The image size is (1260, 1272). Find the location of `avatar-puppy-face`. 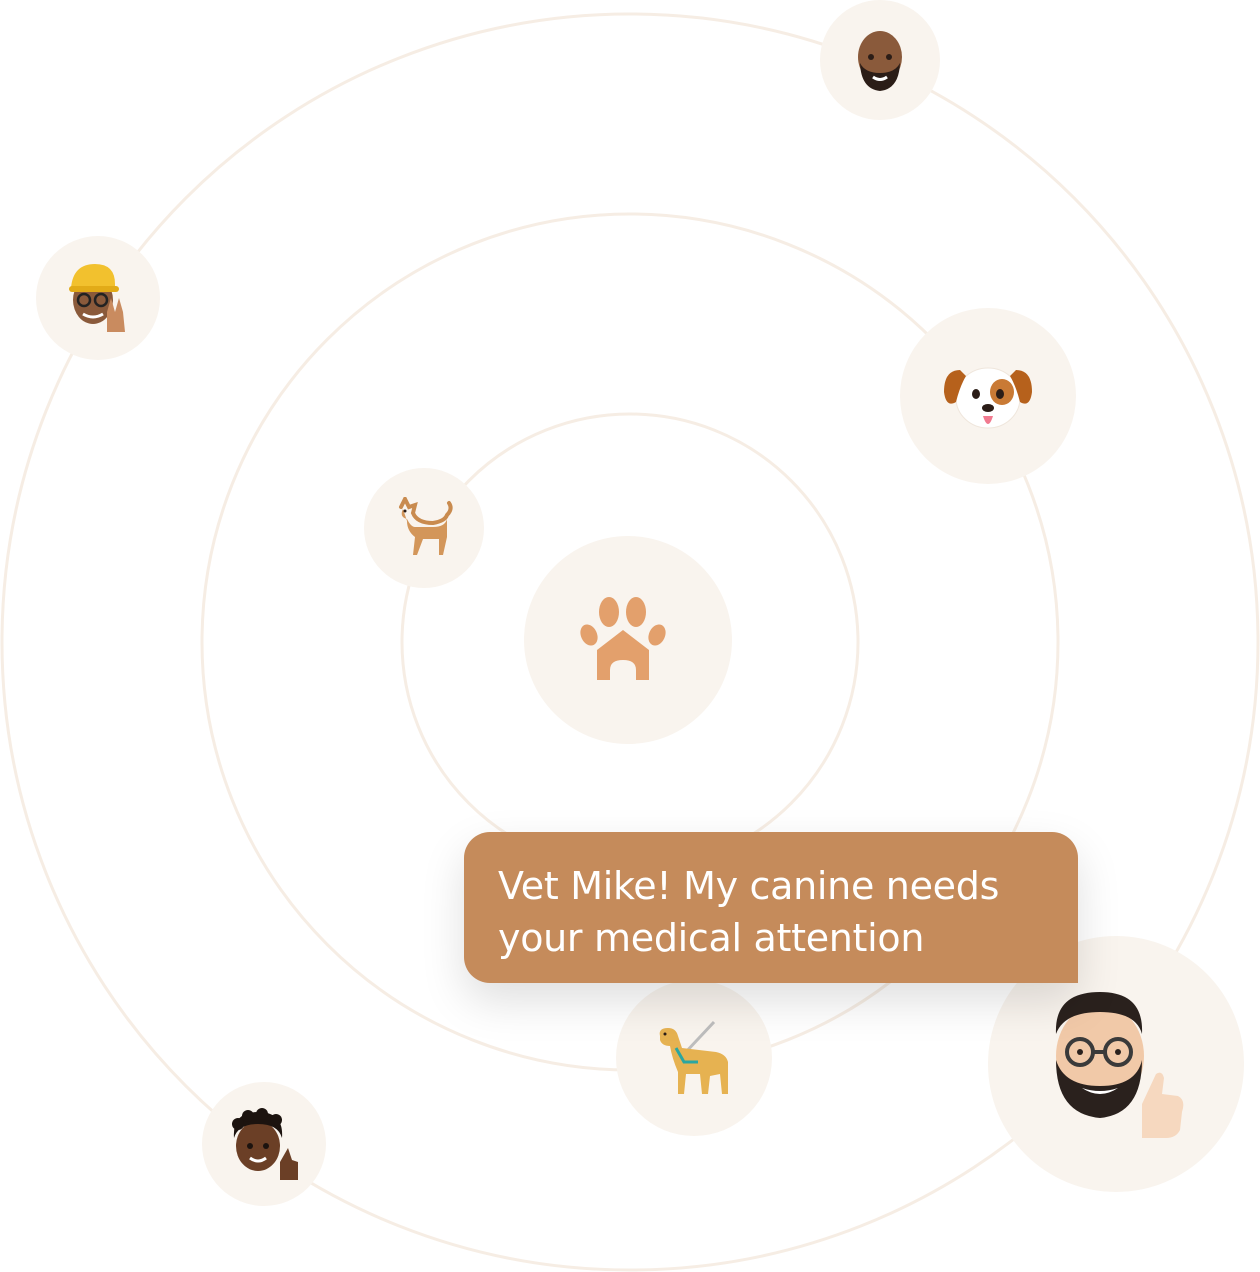

avatar-puppy-face is located at coordinates (988, 396).